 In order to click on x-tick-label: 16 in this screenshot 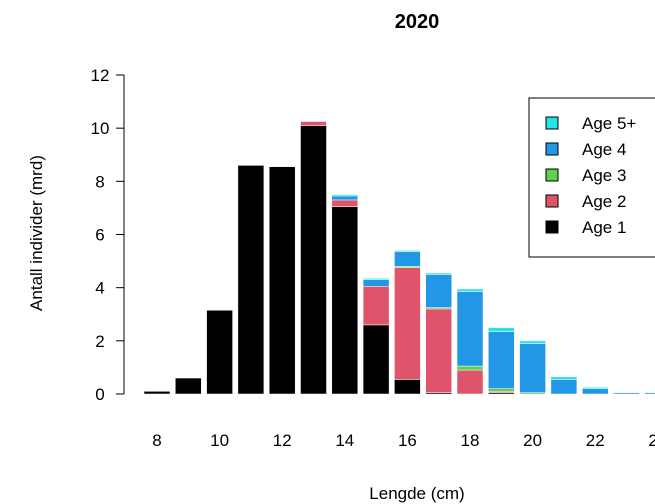, I will do `click(407, 440)`.